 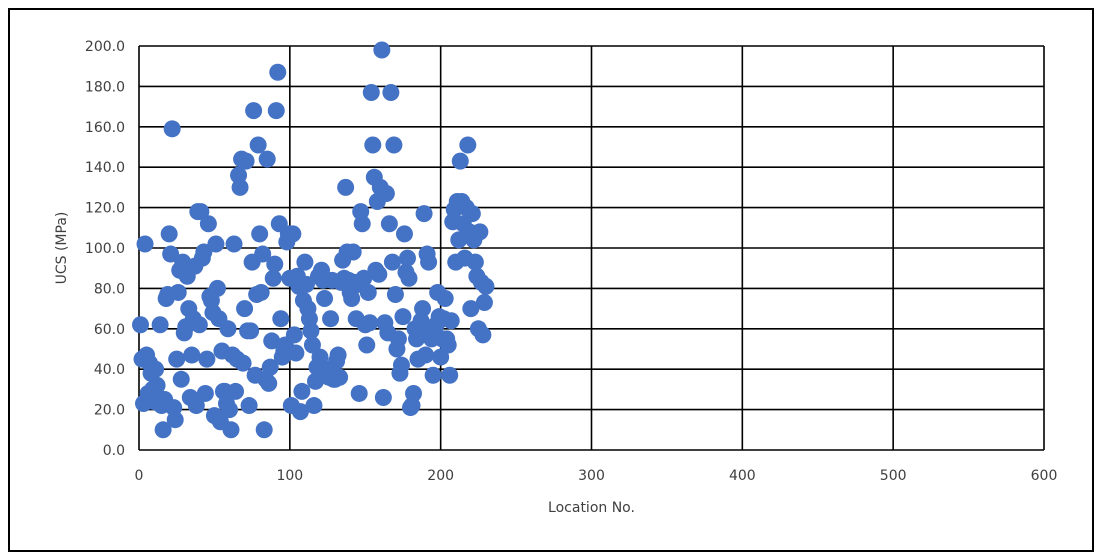 What do you see at coordinates (109, 411) in the screenshot?
I see `y-tick-label: 20.0` at bounding box center [109, 411].